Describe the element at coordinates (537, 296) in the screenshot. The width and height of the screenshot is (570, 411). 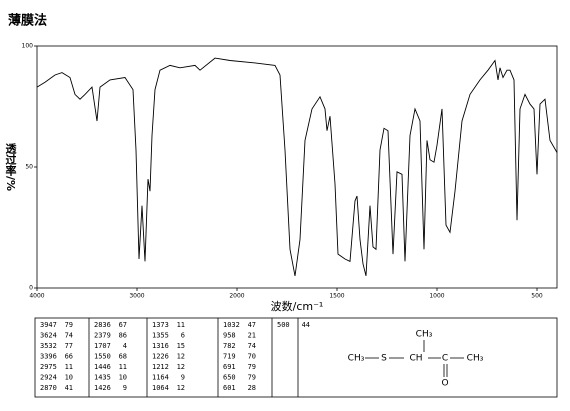
I see `x-tick-label: 500` at that location.